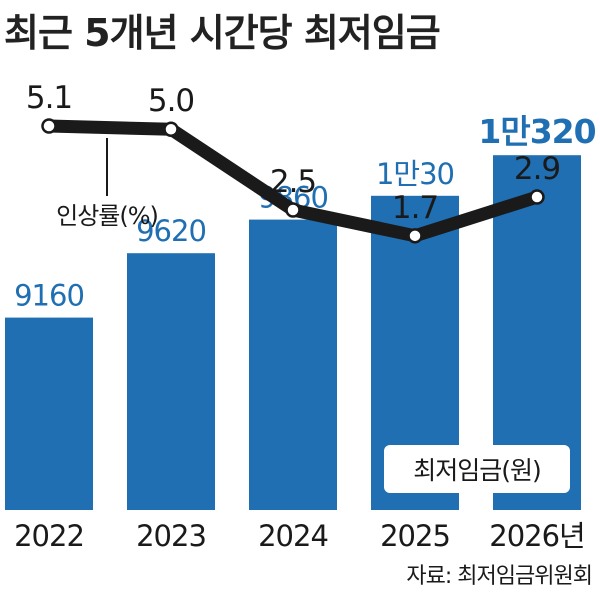 This screenshot has width=600, height=596. I want to click on category-label: 2022, so click(49, 536).